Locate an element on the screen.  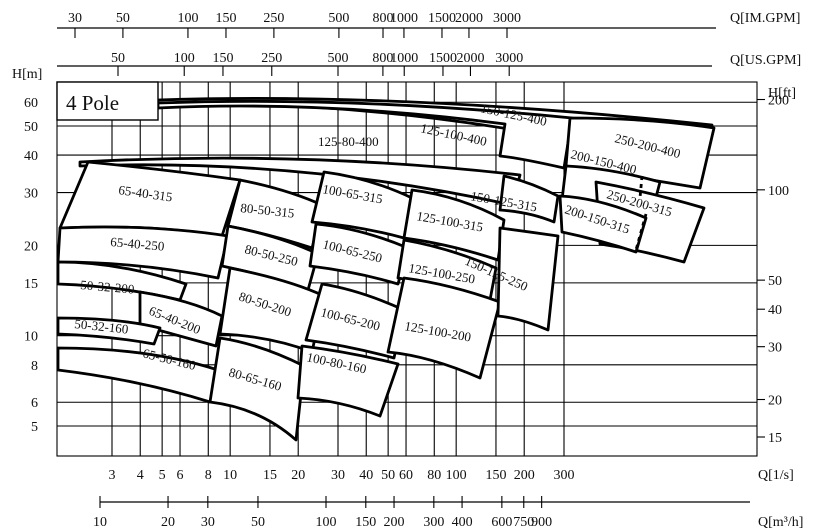
imgpm-tick-label: 50 is located at coordinates (123, 18).